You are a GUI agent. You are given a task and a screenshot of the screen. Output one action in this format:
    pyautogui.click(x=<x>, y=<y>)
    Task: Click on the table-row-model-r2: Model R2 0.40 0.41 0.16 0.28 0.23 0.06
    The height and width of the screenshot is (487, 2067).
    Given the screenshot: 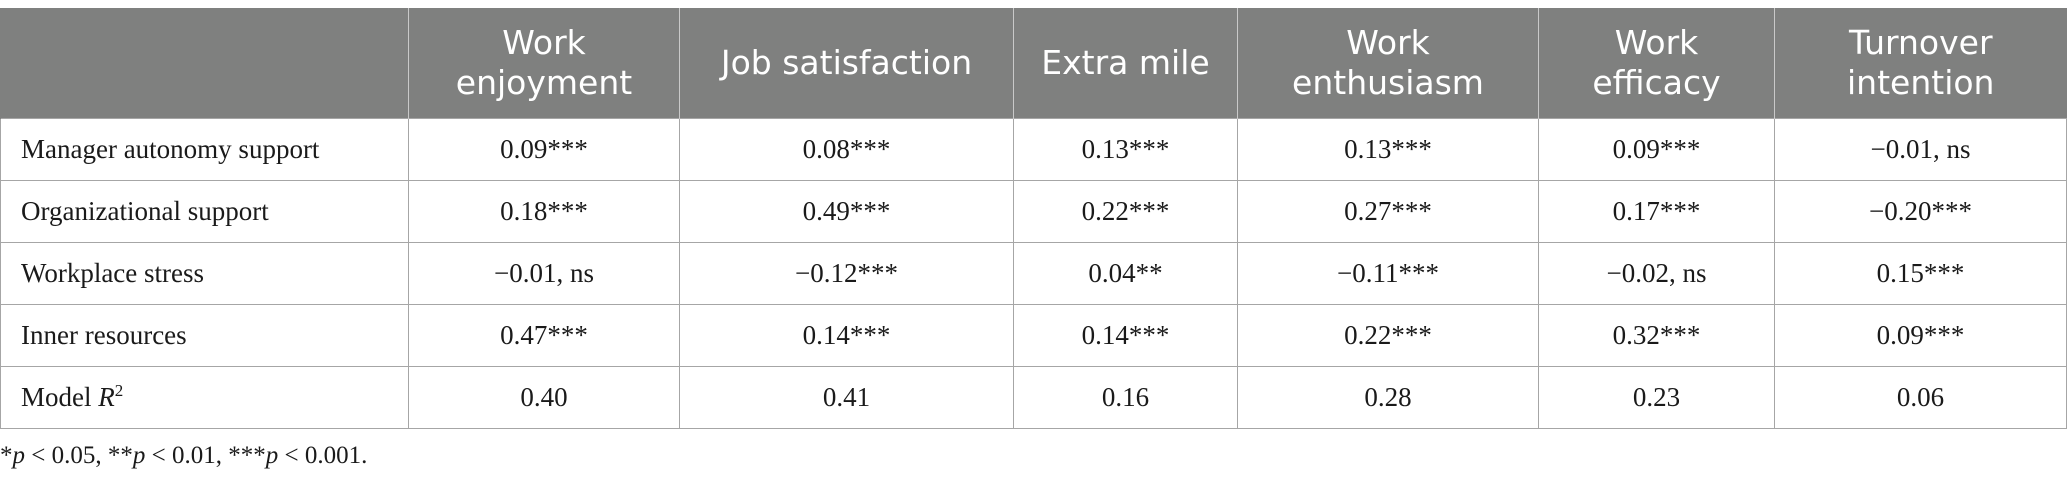 What is the action you would take?
    pyautogui.click(x=1033, y=397)
    